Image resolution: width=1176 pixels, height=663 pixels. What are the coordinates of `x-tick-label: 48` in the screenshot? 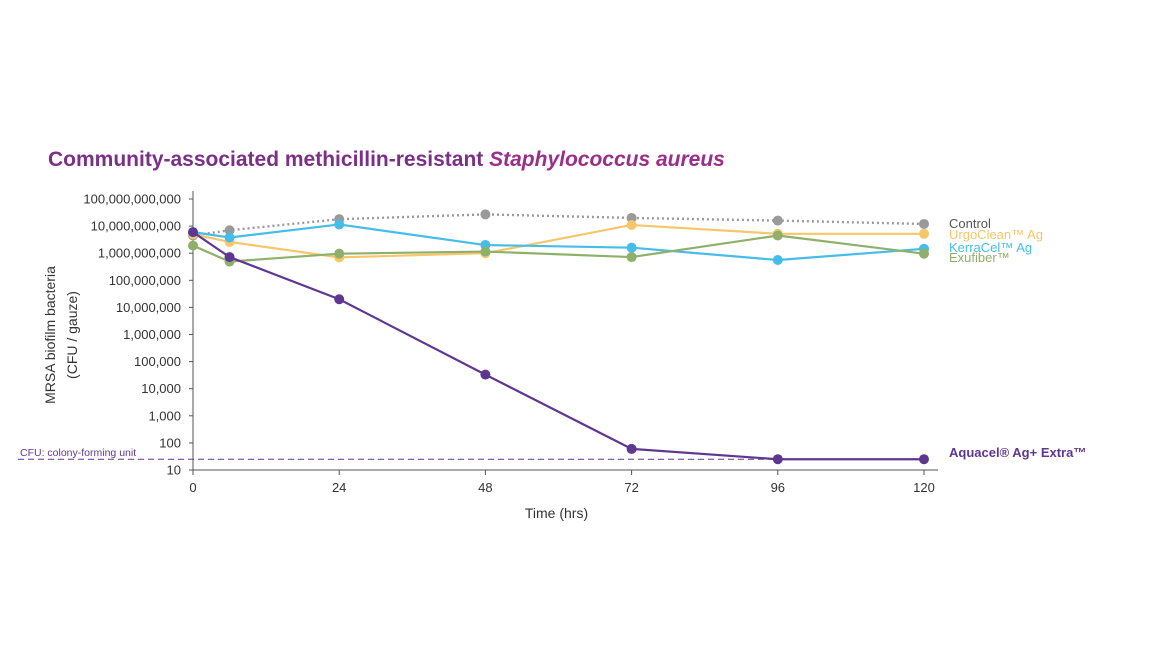 It's located at (485, 487).